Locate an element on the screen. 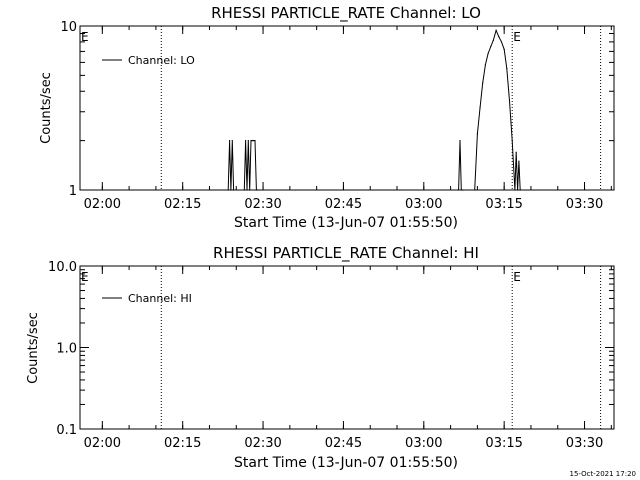 This screenshot has width=640, height=480. hi-x-tick-label: 02:45 is located at coordinates (343, 443).